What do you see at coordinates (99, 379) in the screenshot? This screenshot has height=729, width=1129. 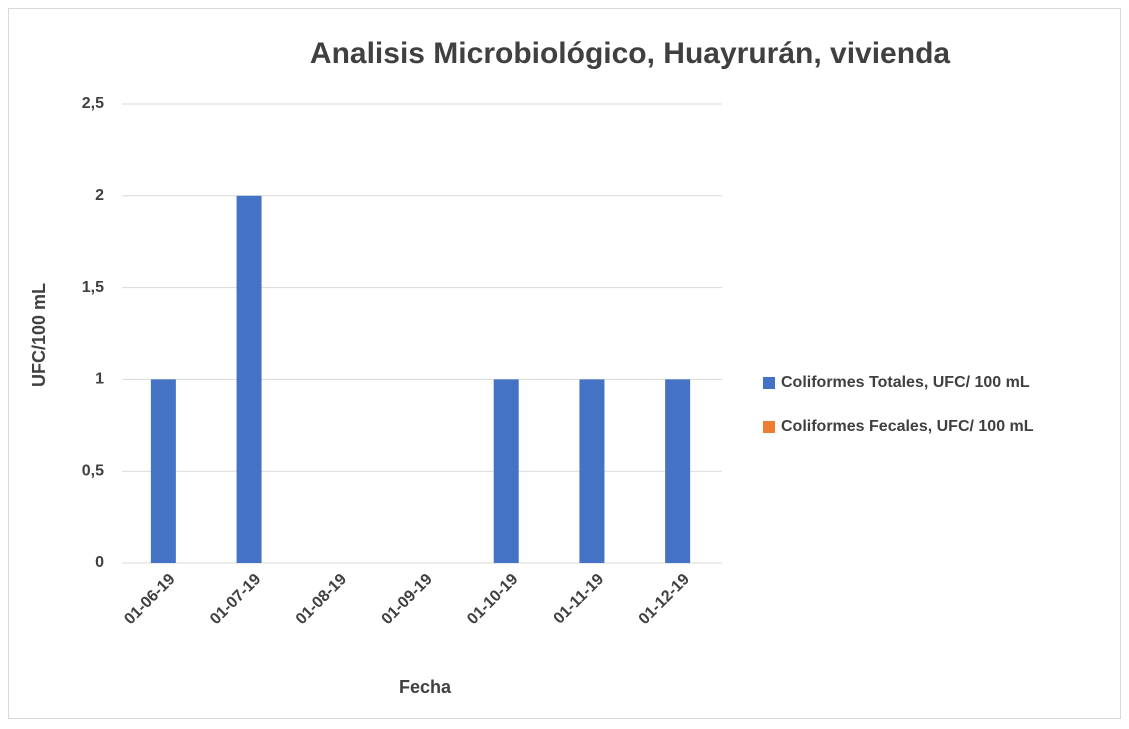 I see `y-tick-label: 1` at bounding box center [99, 379].